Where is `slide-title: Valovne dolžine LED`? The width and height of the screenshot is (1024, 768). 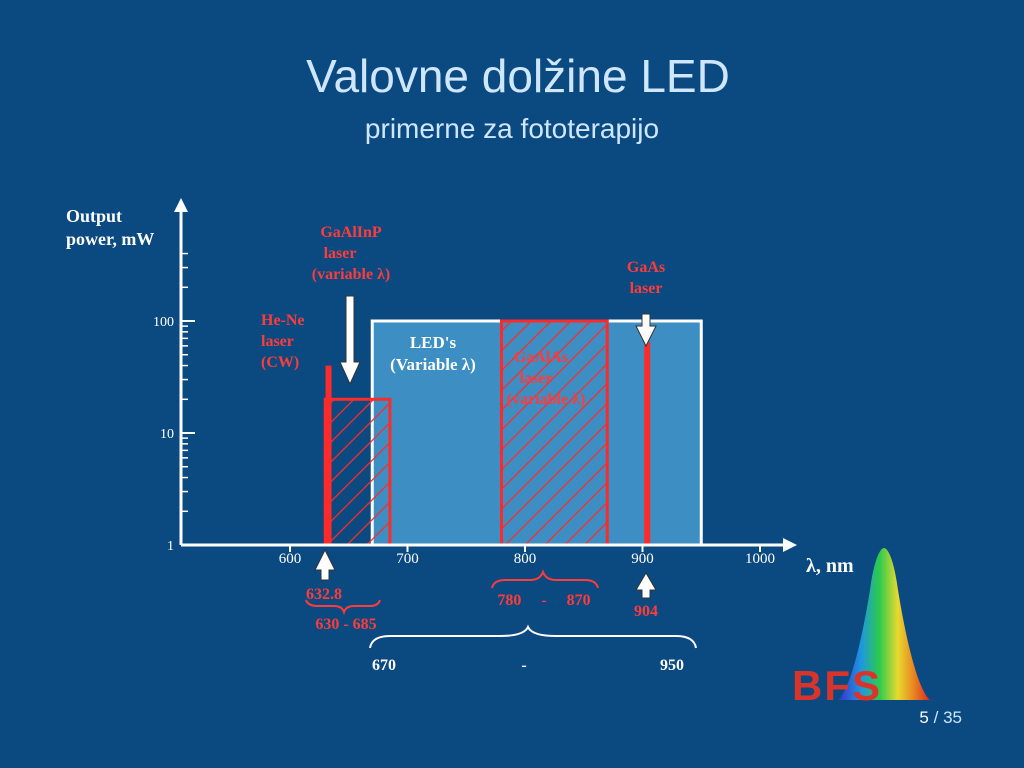 slide-title: Valovne dolžine LED is located at coordinates (518, 76).